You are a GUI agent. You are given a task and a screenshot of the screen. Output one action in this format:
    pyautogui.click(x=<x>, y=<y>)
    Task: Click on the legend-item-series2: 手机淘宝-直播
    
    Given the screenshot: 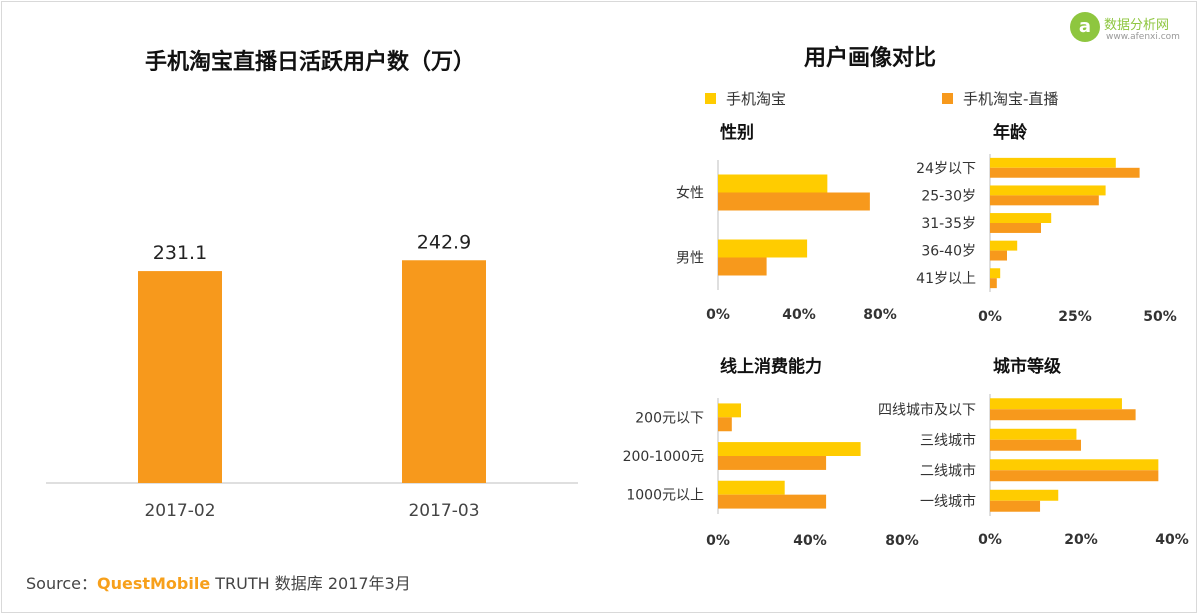 What is the action you would take?
    pyautogui.click(x=1000, y=98)
    